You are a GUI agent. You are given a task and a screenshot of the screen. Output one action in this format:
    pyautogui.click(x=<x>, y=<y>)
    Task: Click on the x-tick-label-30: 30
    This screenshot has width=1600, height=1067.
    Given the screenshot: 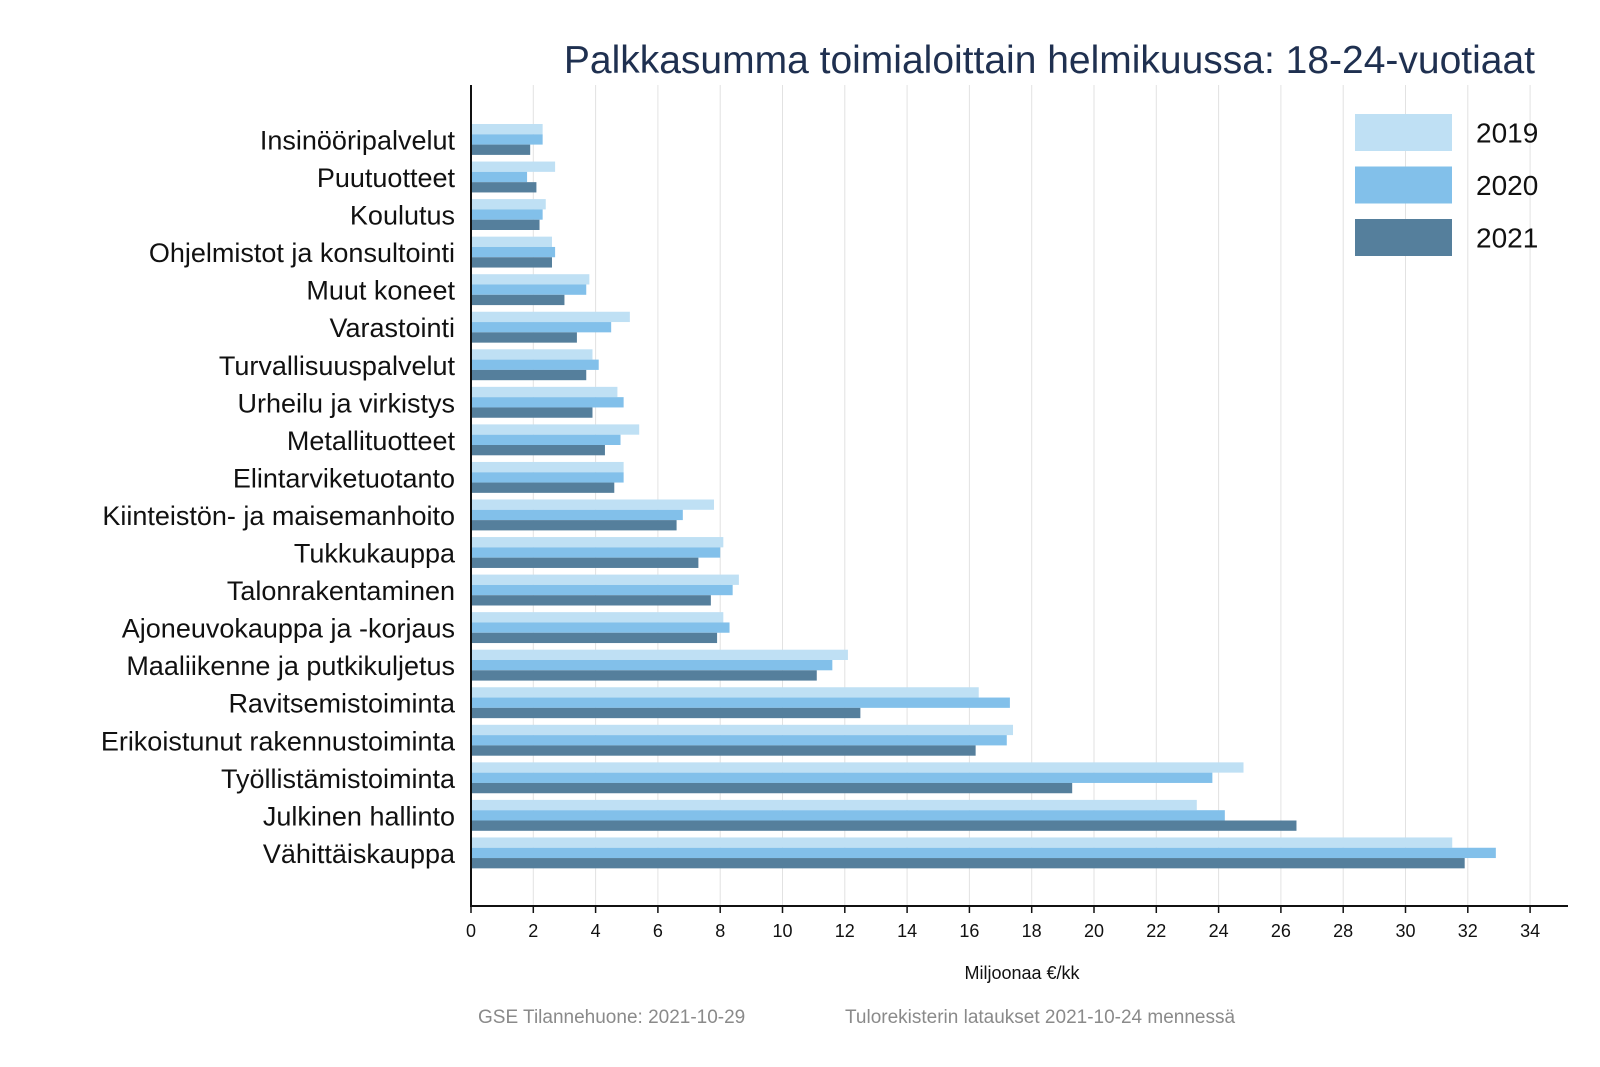 What is the action you would take?
    pyautogui.click(x=1405, y=931)
    